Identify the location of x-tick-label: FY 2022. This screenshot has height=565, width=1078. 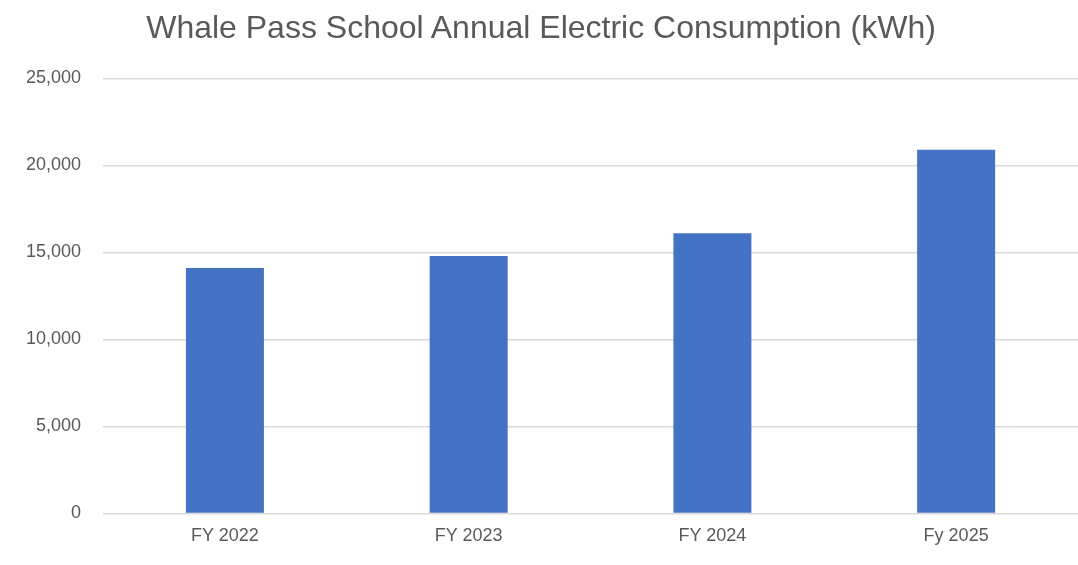
(225, 535).